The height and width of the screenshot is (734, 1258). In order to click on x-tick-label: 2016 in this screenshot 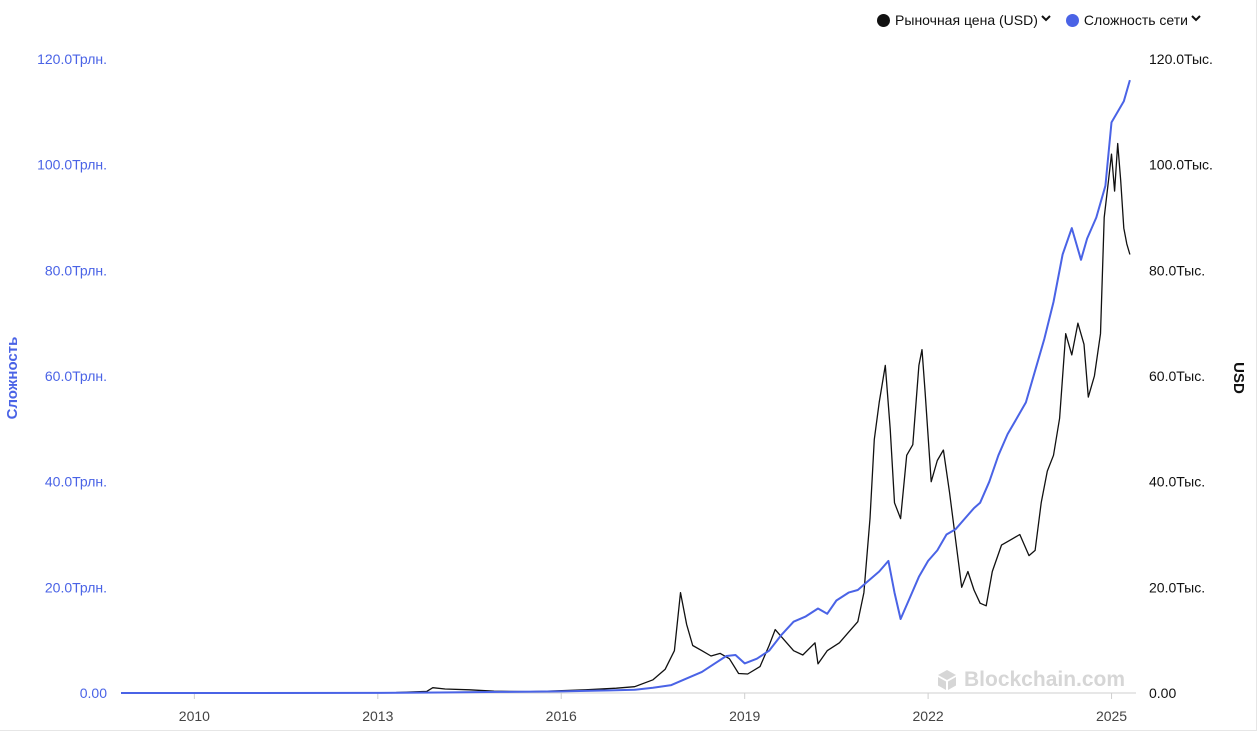, I will do `click(561, 716)`.